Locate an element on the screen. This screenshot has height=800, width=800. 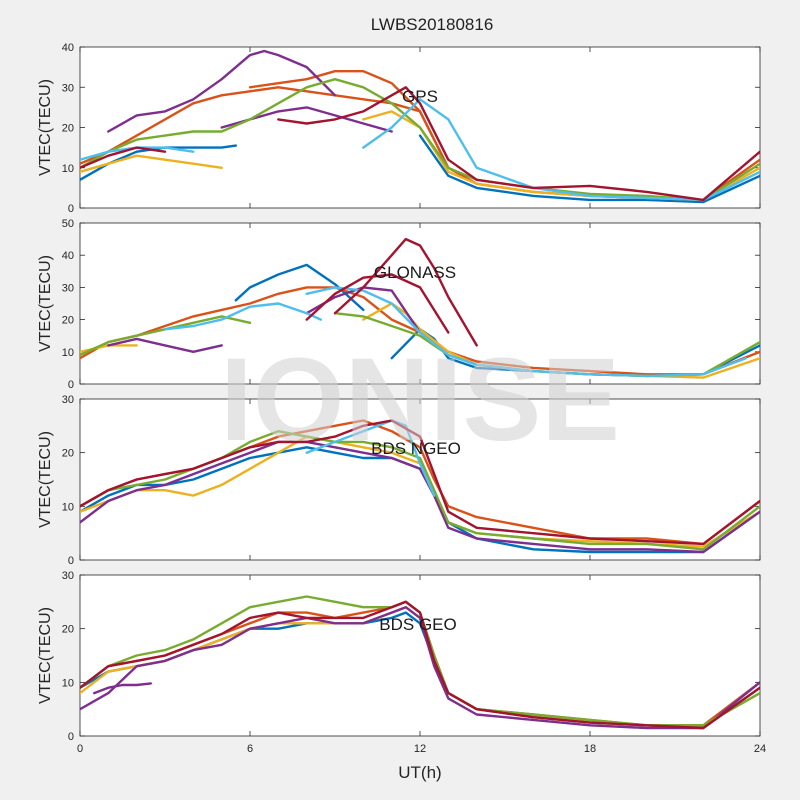
x-tick-label: 6 is located at coordinates (250, 749).